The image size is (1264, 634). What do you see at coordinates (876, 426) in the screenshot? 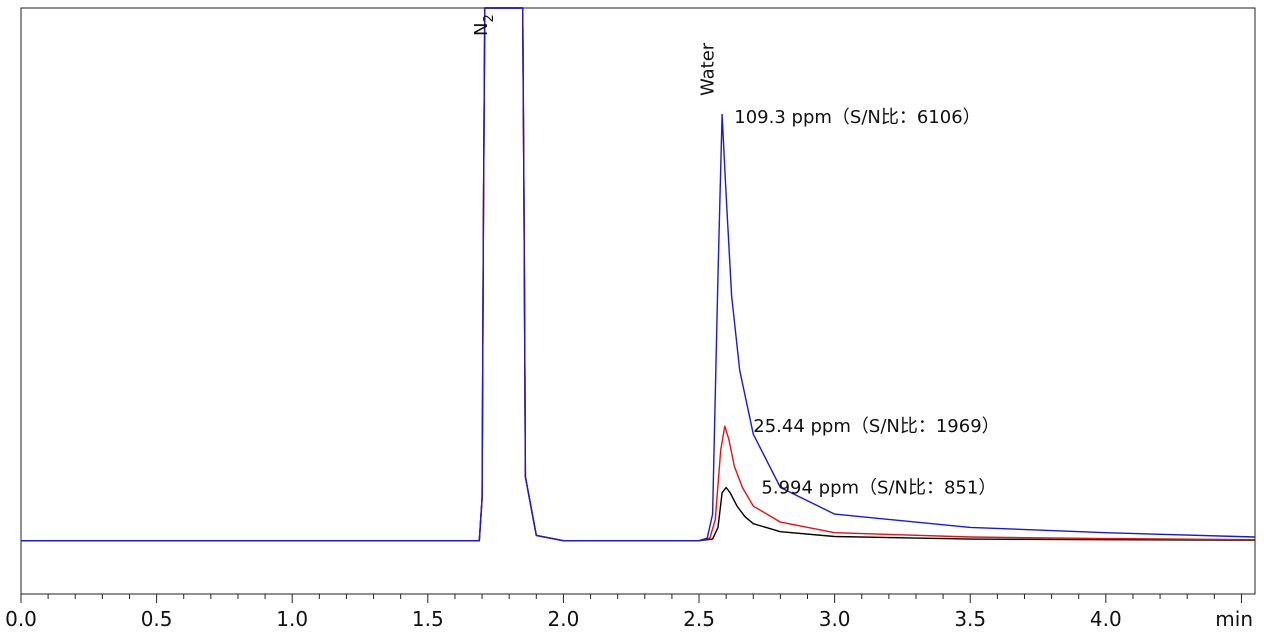
I see `peak-annotation-1: 25.44 ppm（S/N比：1969）` at bounding box center [876, 426].